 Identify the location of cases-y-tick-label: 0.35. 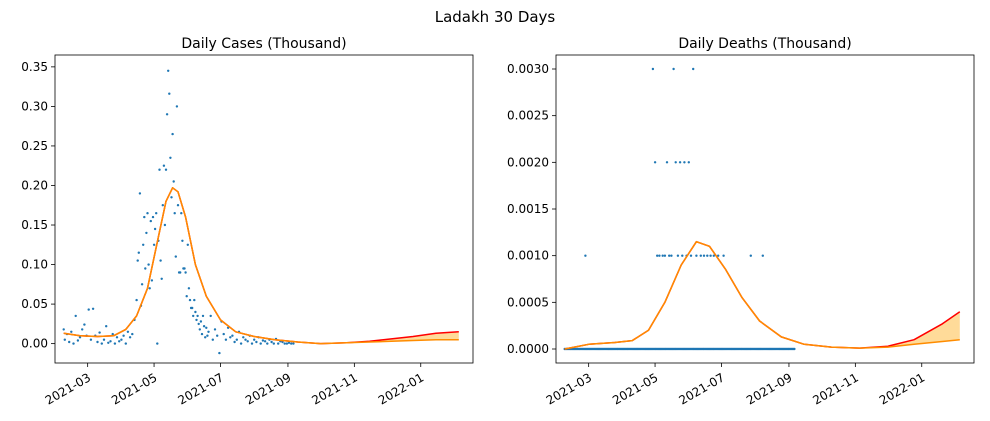
(34, 67).